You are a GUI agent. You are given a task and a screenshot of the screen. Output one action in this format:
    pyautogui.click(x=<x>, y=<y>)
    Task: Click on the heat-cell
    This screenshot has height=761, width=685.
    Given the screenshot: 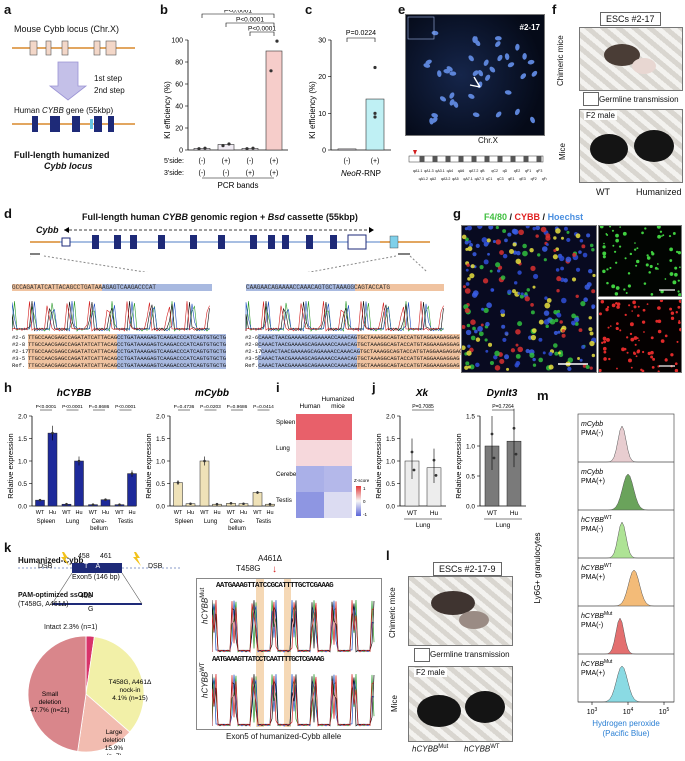 What is the action you would take?
    pyautogui.click(x=338, y=505)
    